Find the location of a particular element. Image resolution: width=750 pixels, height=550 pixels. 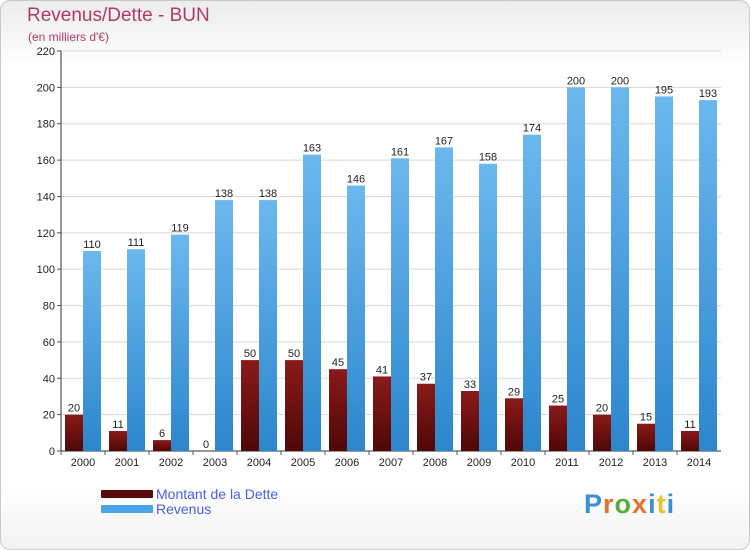

x-tick-label: 2007 is located at coordinates (391, 463).